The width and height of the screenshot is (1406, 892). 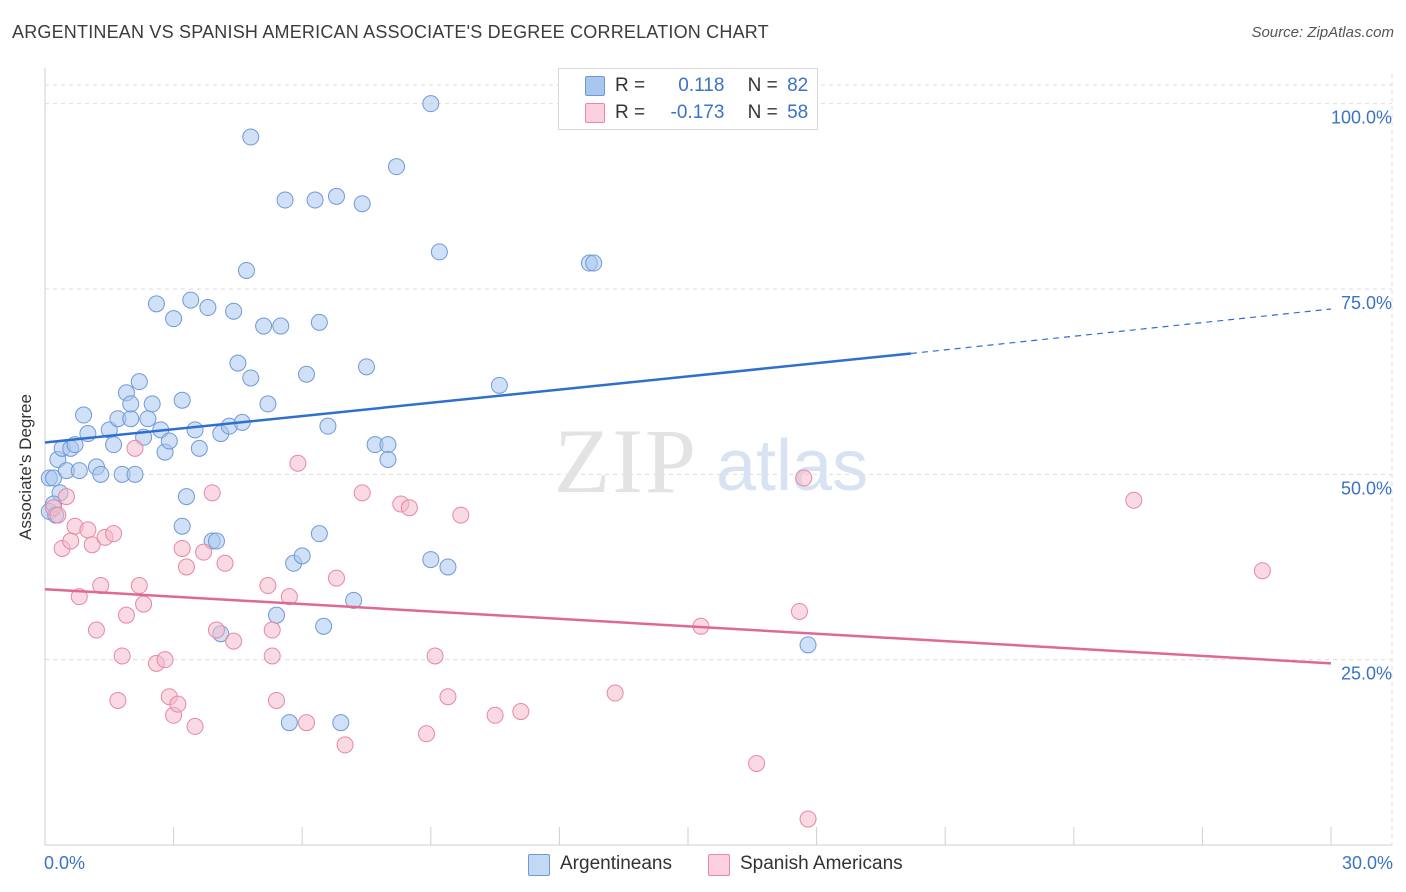 I want to click on stats-legend: R = 0.118 N = 82 R = -0.173 N = 58, so click(x=688, y=99).